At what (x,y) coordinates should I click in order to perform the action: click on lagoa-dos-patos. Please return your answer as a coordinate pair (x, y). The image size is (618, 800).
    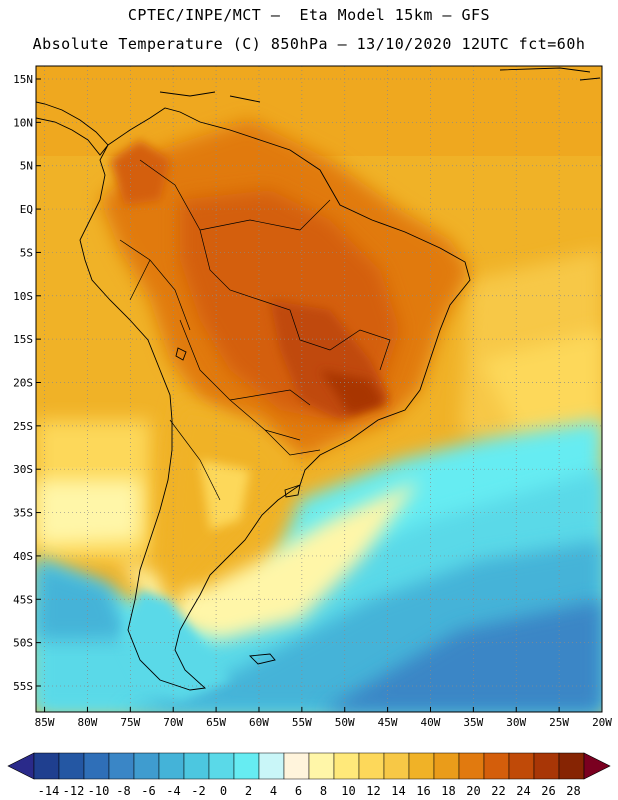
    Looking at the image, I should click on (292, 491).